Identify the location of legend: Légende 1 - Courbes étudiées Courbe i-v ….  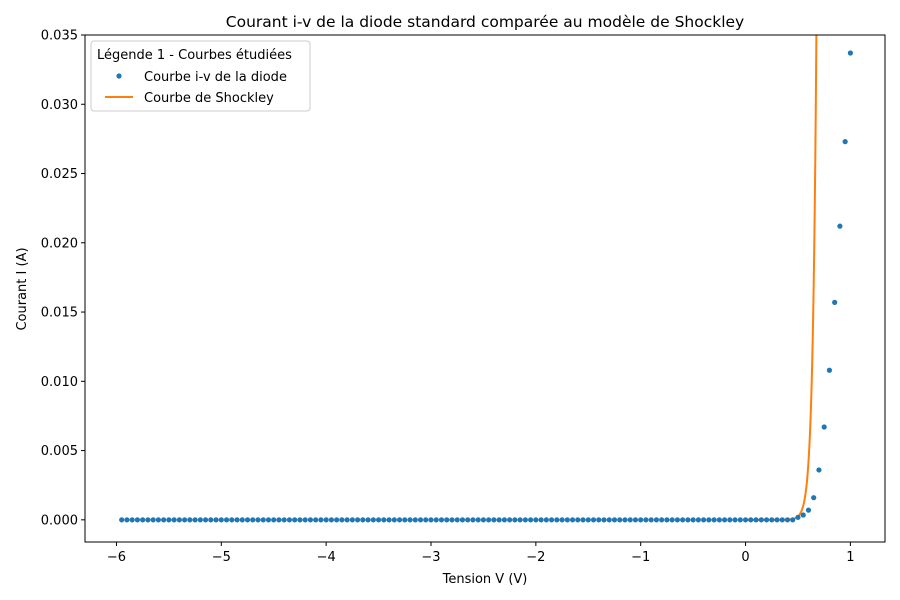
(200, 76).